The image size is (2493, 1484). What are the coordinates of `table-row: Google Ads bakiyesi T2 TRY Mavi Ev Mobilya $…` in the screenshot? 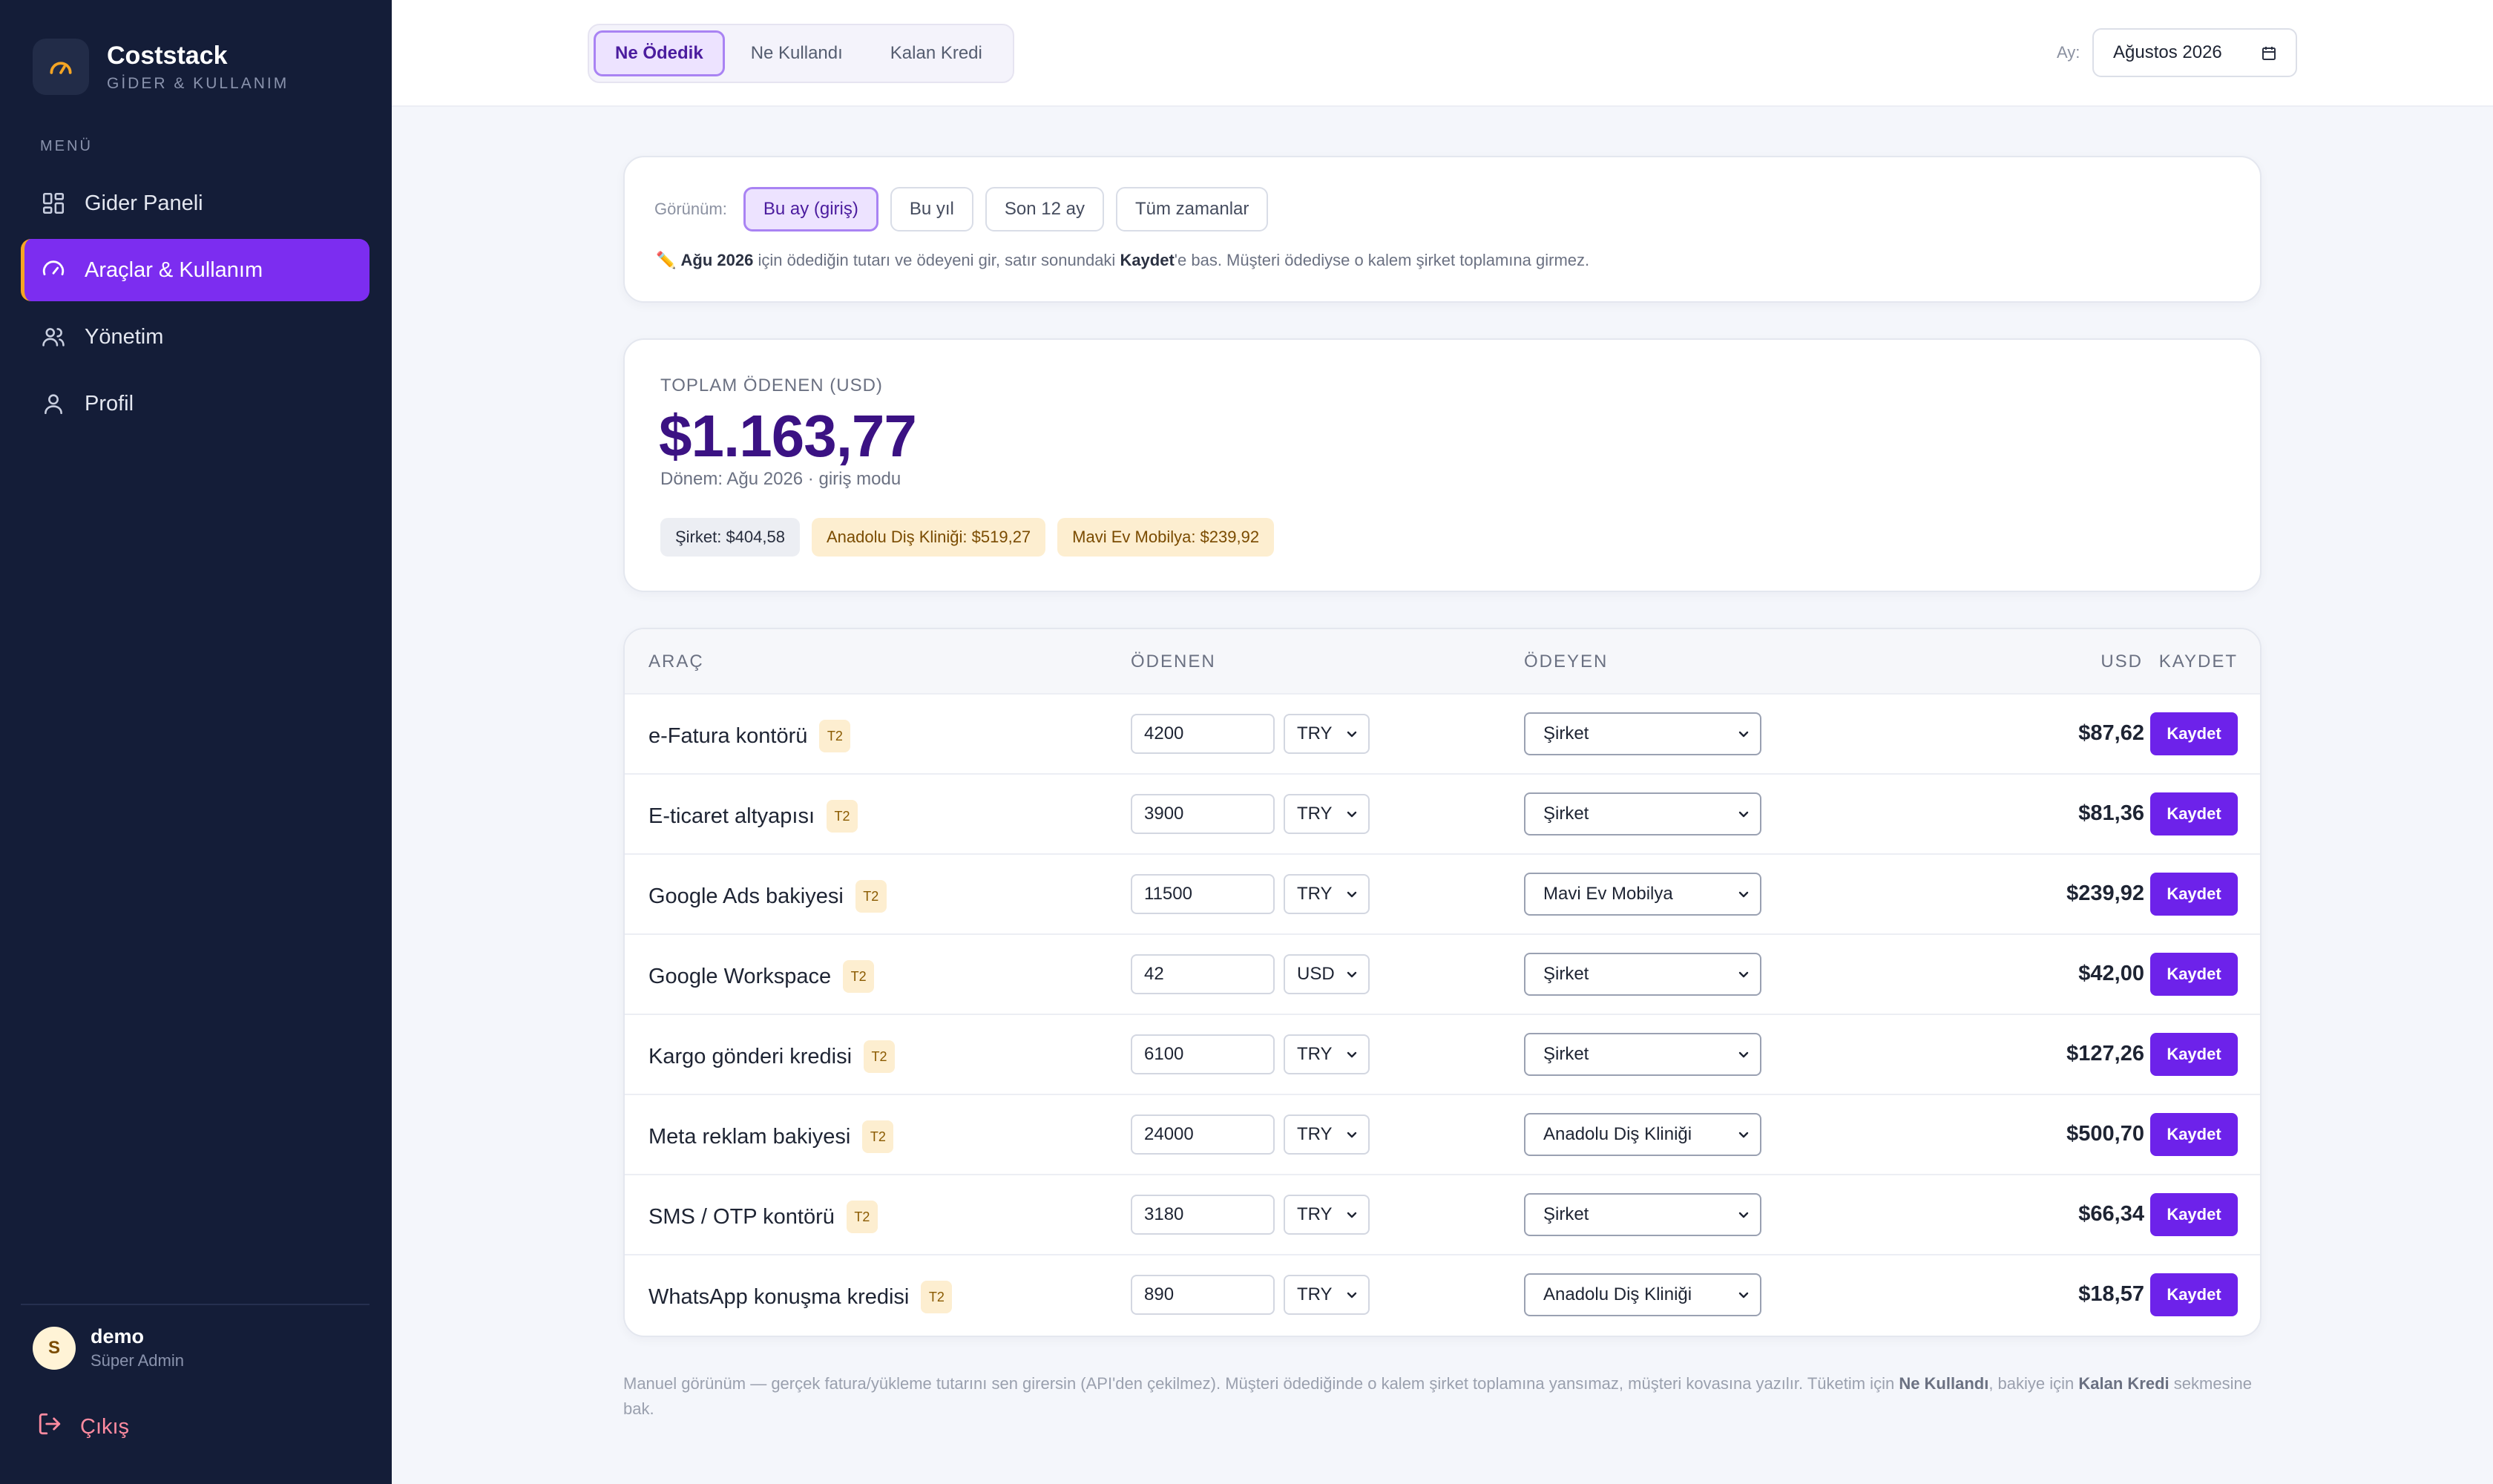 It's located at (1442, 895).